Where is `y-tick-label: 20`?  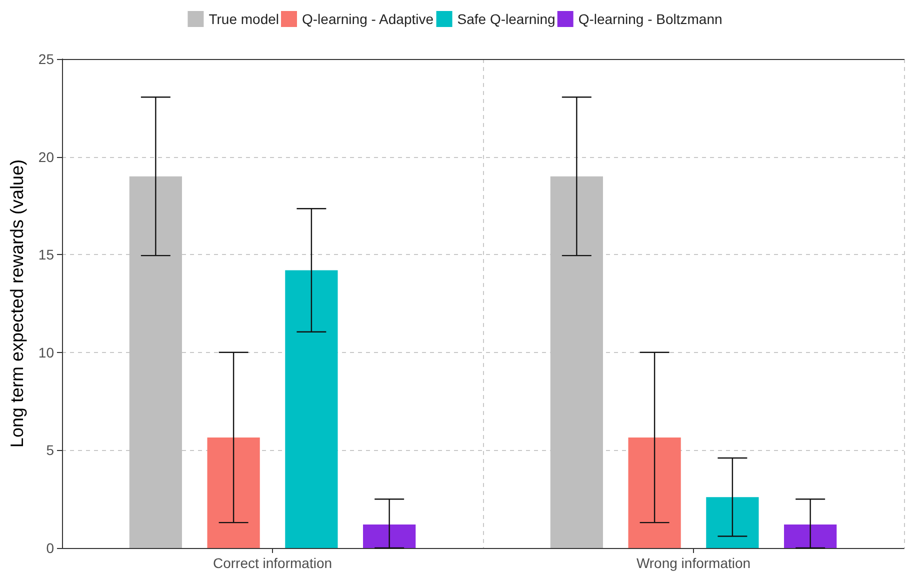
y-tick-label: 20 is located at coordinates (46, 156).